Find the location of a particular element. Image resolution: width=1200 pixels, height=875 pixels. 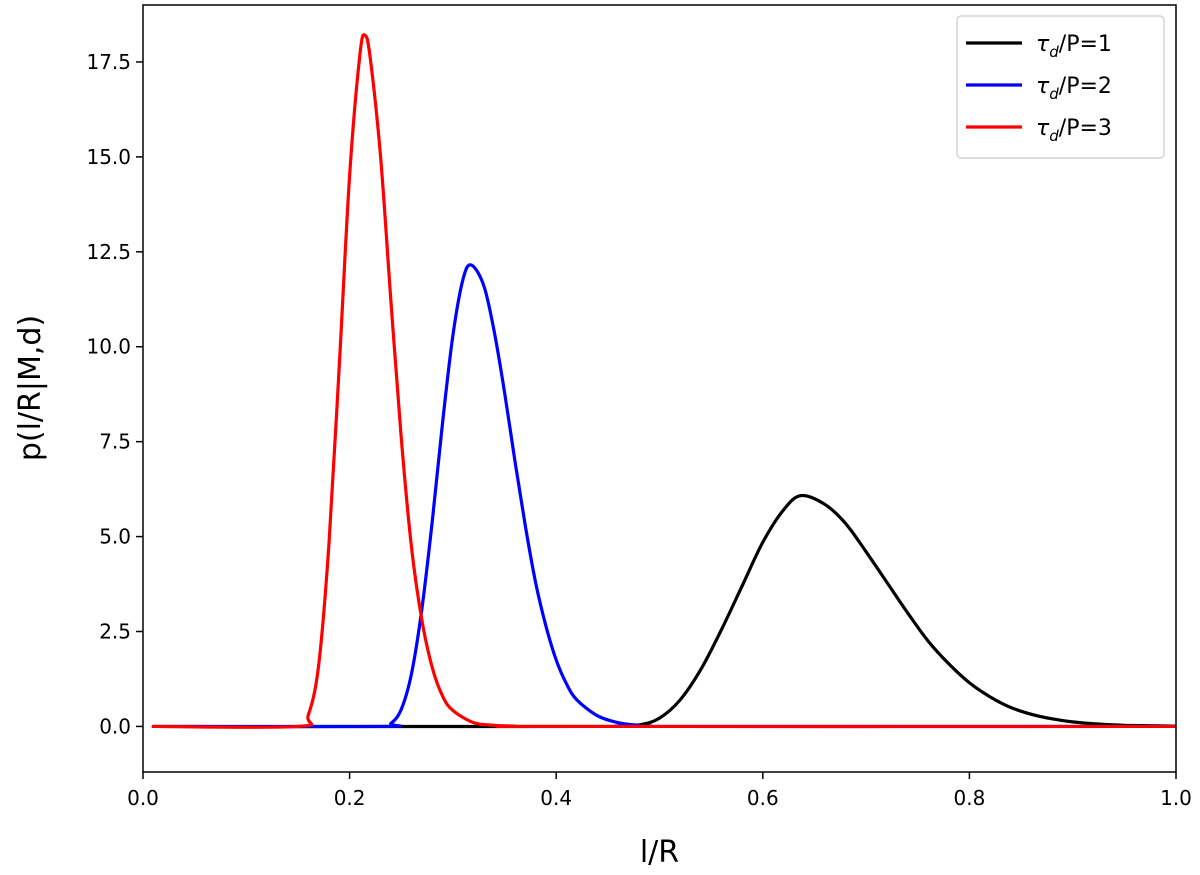

x-tick-label: 0.4 is located at coordinates (556, 798).